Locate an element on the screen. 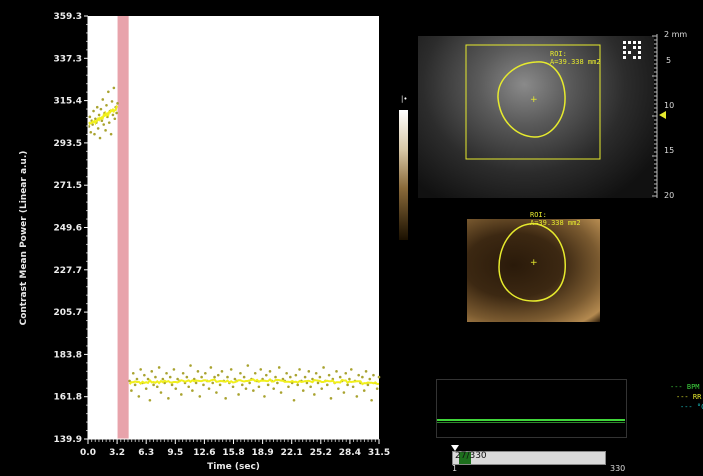  x-tick-label: 28.4 is located at coordinates (350, 453).